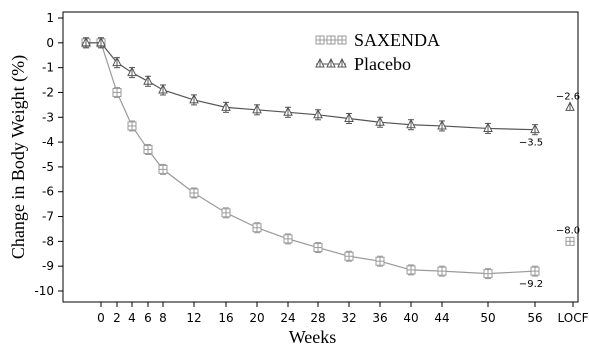  What do you see at coordinates (48, 154) in the screenshot?
I see `y-axis: 1 0 -1 -2 -3 -4 -5 -6 -7 -8 -9 -10` at bounding box center [48, 154].